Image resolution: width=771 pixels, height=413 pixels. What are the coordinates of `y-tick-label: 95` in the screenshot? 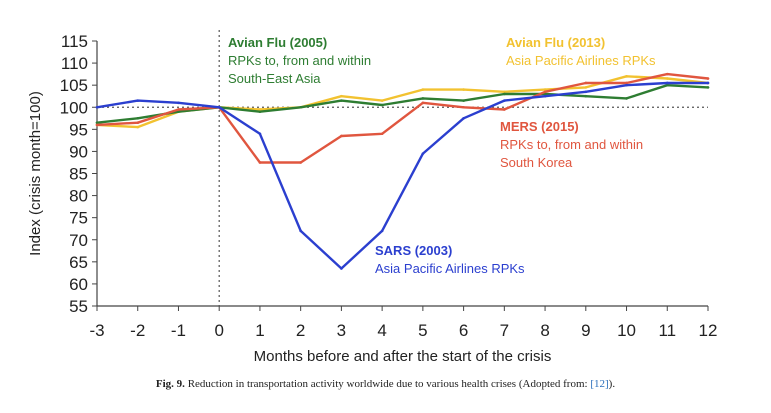 It's located at (78, 129).